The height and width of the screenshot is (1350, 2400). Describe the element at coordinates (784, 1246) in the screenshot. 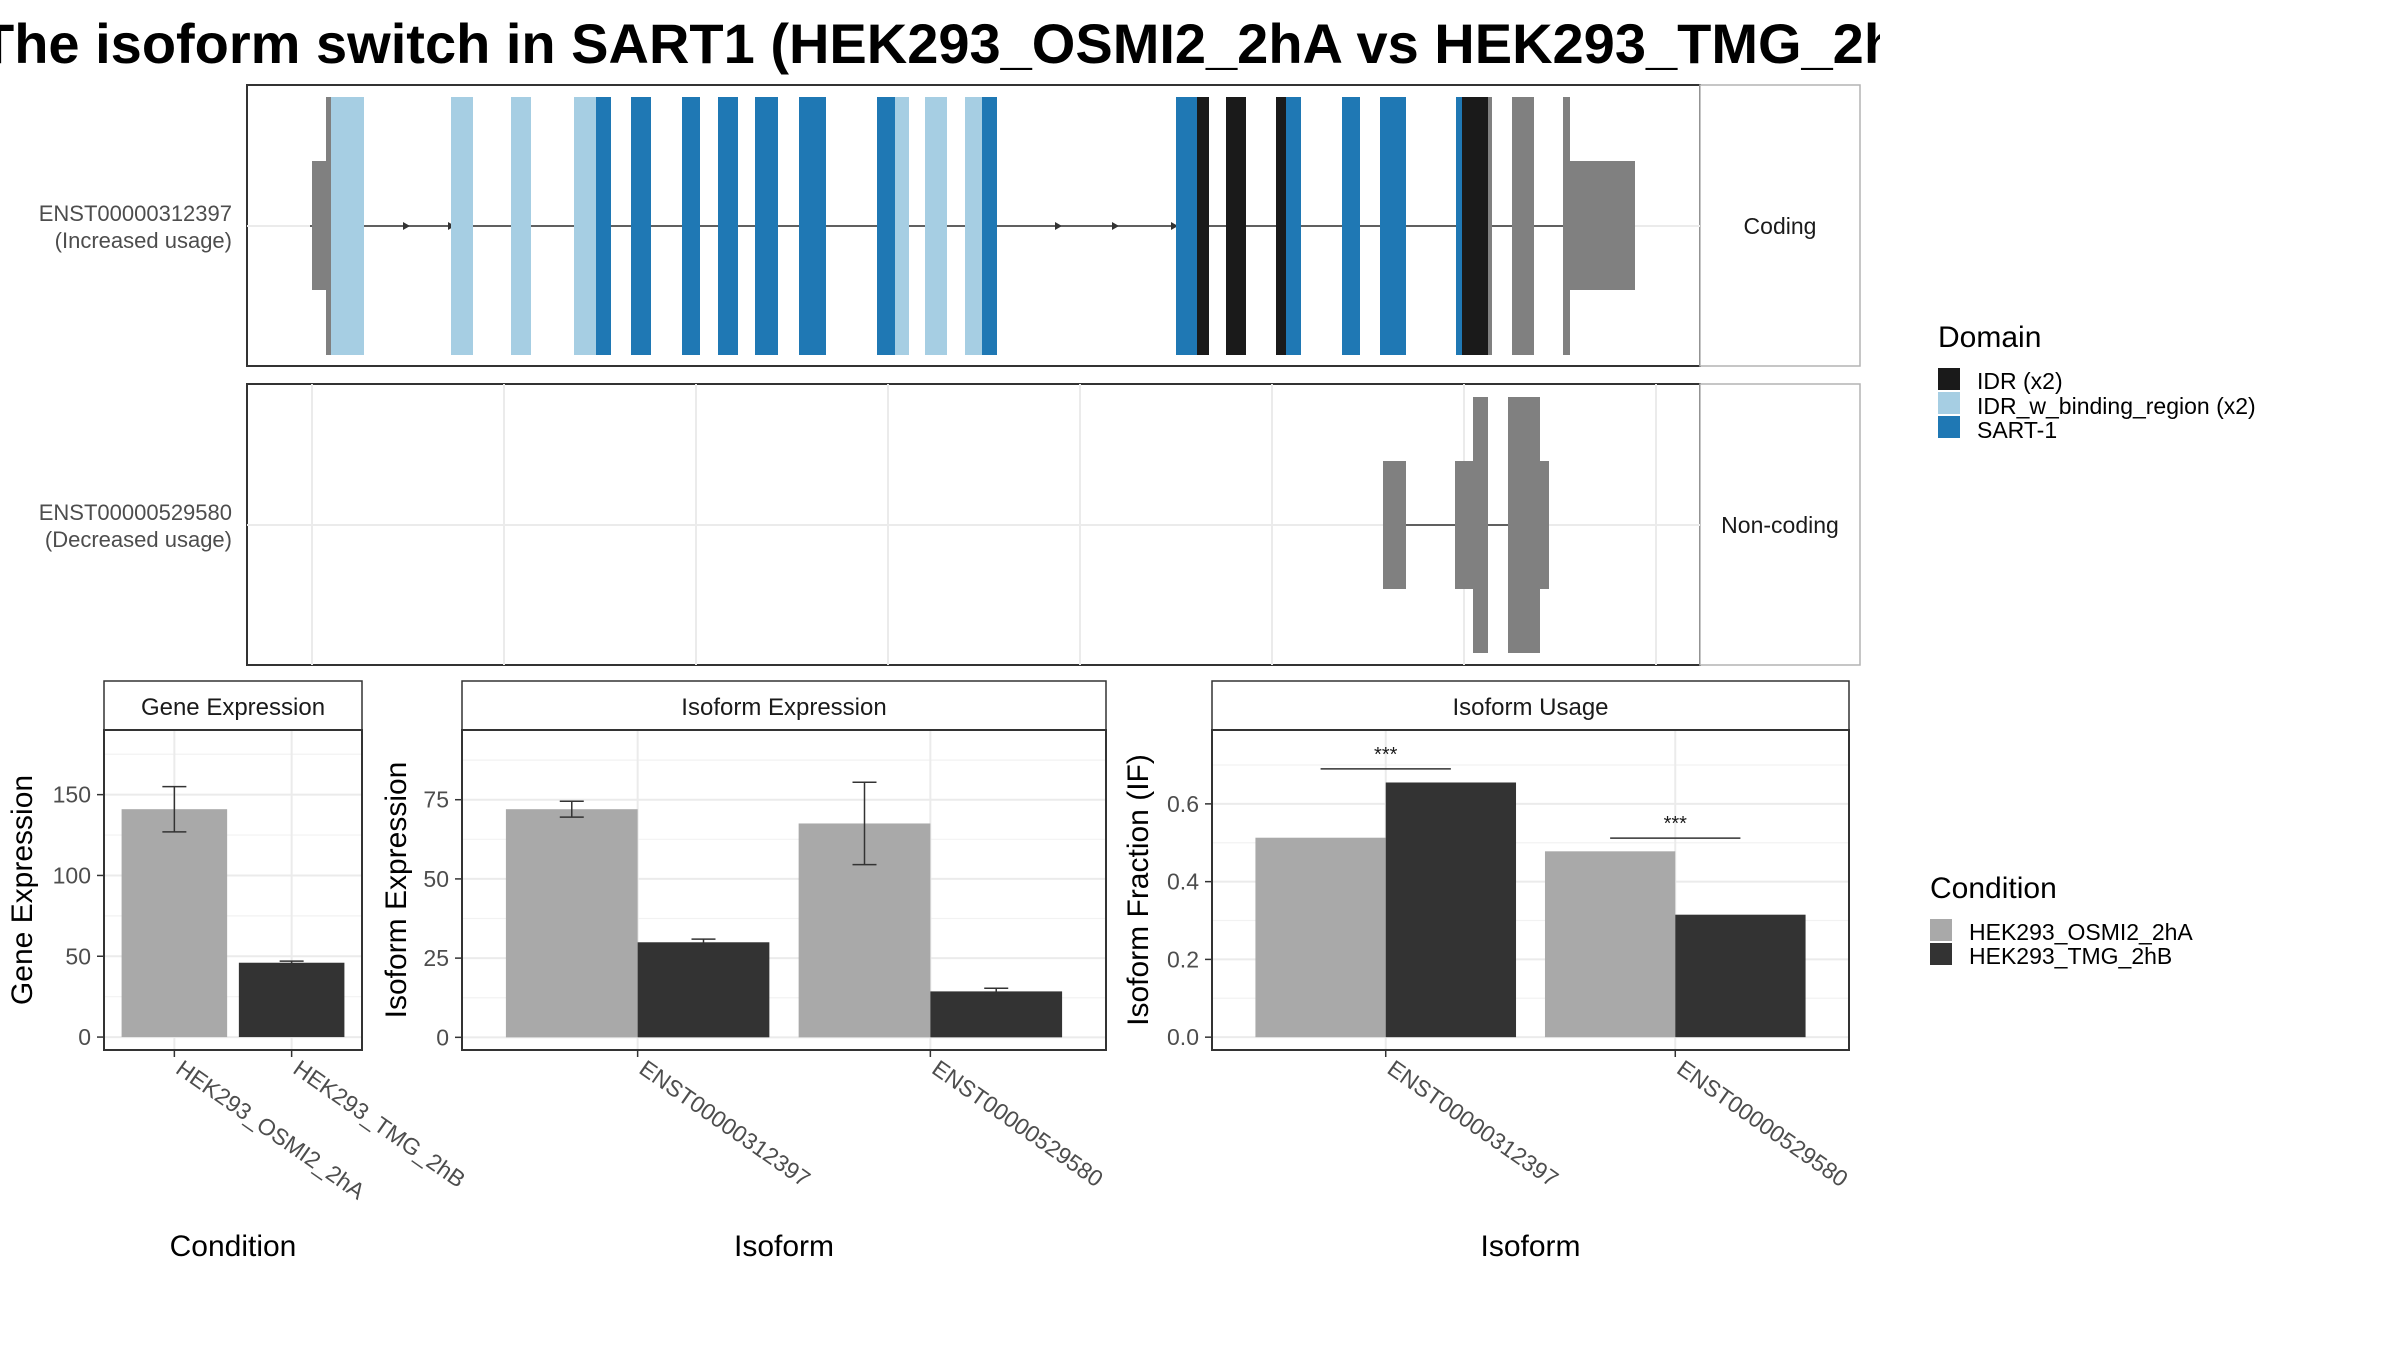

I see `panel-1-x-axis-title: Isoform` at that location.